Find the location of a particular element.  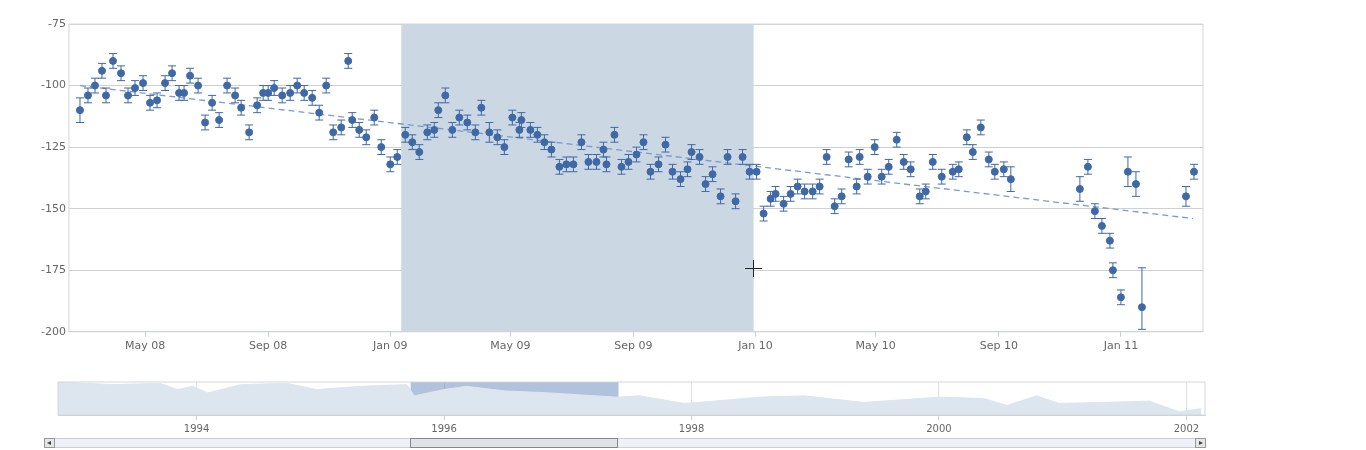

y-tick-label: -100 is located at coordinates (53, 85).